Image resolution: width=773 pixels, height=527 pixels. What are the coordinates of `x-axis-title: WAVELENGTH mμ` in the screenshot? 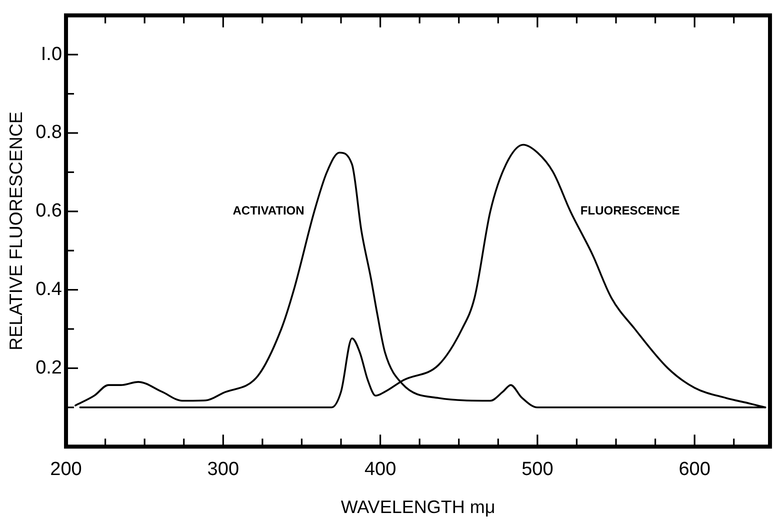 It's located at (418, 507).